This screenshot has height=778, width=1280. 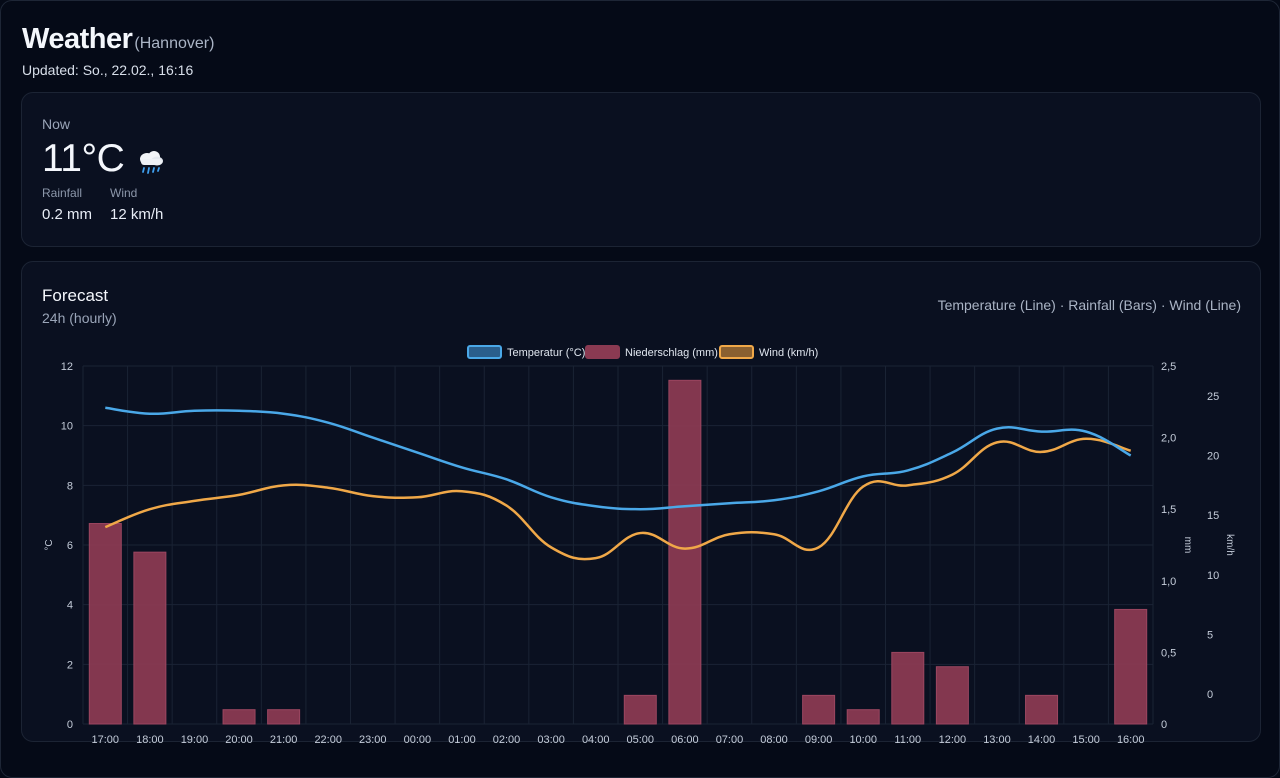 I want to click on page-title: Weather (Hannover), so click(x=118, y=39).